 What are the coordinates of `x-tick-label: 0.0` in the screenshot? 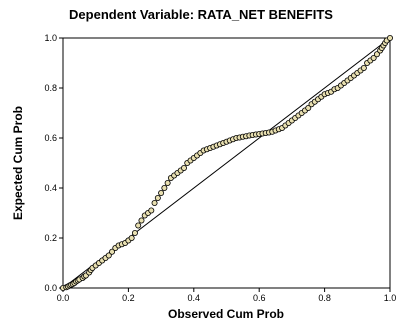 It's located at (63, 298).